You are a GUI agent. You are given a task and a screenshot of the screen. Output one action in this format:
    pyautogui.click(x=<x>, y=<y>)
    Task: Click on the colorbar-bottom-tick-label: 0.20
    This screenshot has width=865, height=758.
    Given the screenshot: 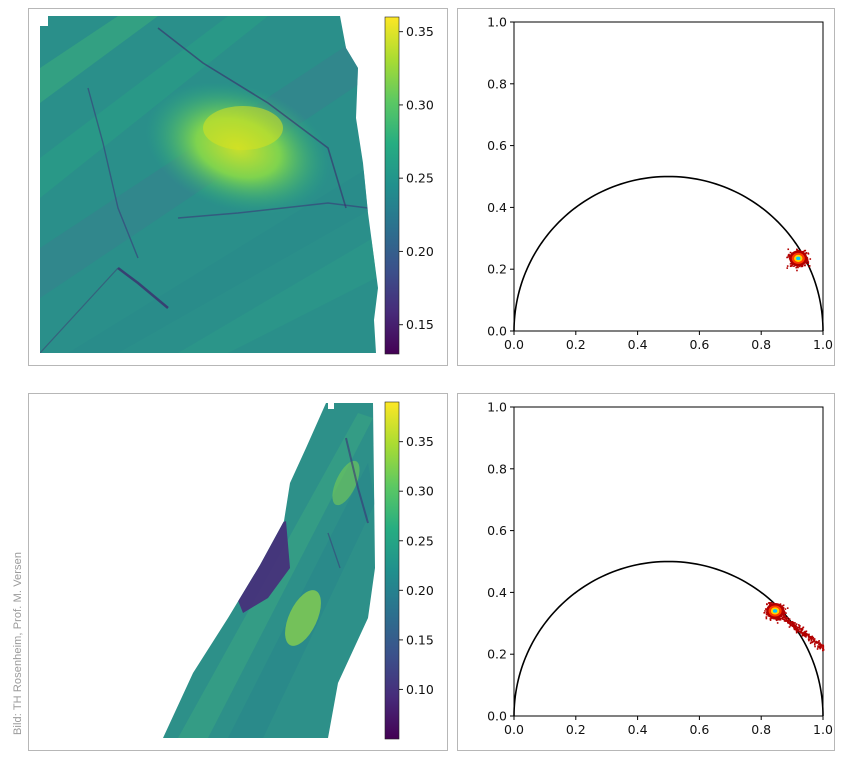 What is the action you would take?
    pyautogui.click(x=420, y=590)
    